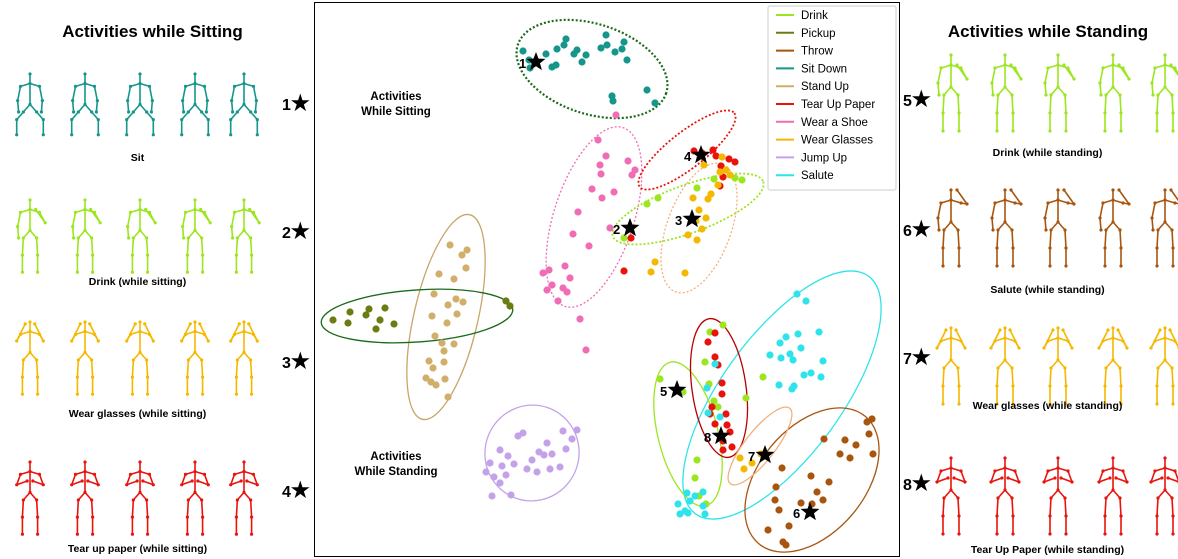 The height and width of the screenshot is (559, 1178). What do you see at coordinates (917, 483) in the screenshot?
I see `right-marker-8: 8★` at bounding box center [917, 483].